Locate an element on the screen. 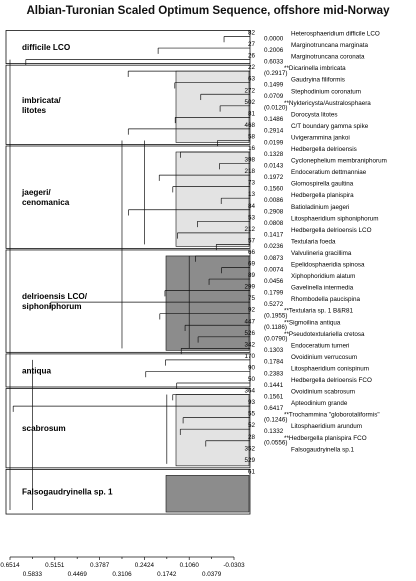 The image size is (416, 581). event-id: 69 is located at coordinates (252, 264).